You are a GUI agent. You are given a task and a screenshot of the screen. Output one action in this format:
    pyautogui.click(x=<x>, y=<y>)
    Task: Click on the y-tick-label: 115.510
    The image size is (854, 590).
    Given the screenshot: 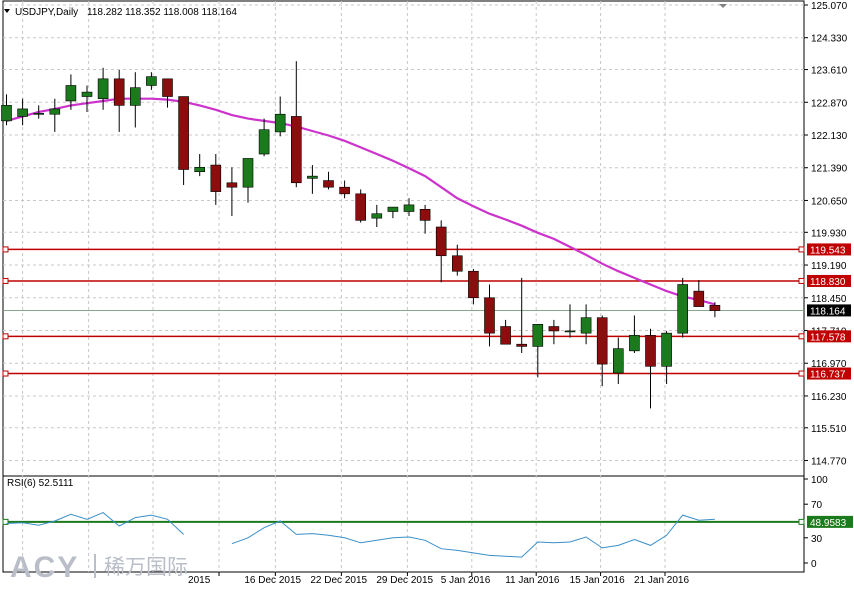 What is the action you would take?
    pyautogui.click(x=829, y=429)
    